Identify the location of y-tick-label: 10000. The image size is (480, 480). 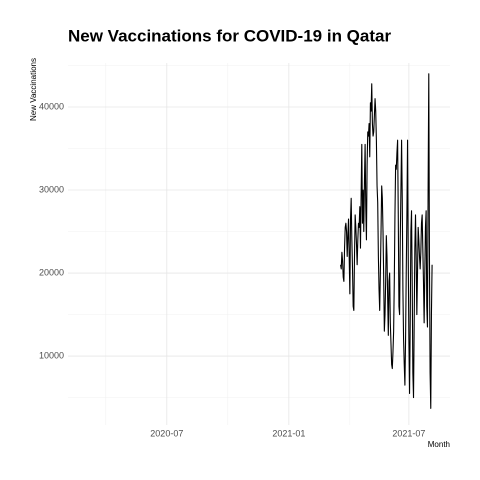
(51, 355).